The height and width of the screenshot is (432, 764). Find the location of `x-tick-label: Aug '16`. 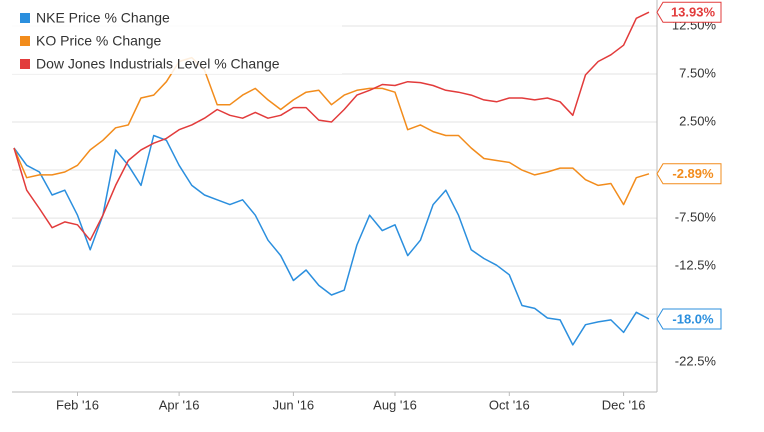

x-tick-label: Aug '16 is located at coordinates (395, 404).